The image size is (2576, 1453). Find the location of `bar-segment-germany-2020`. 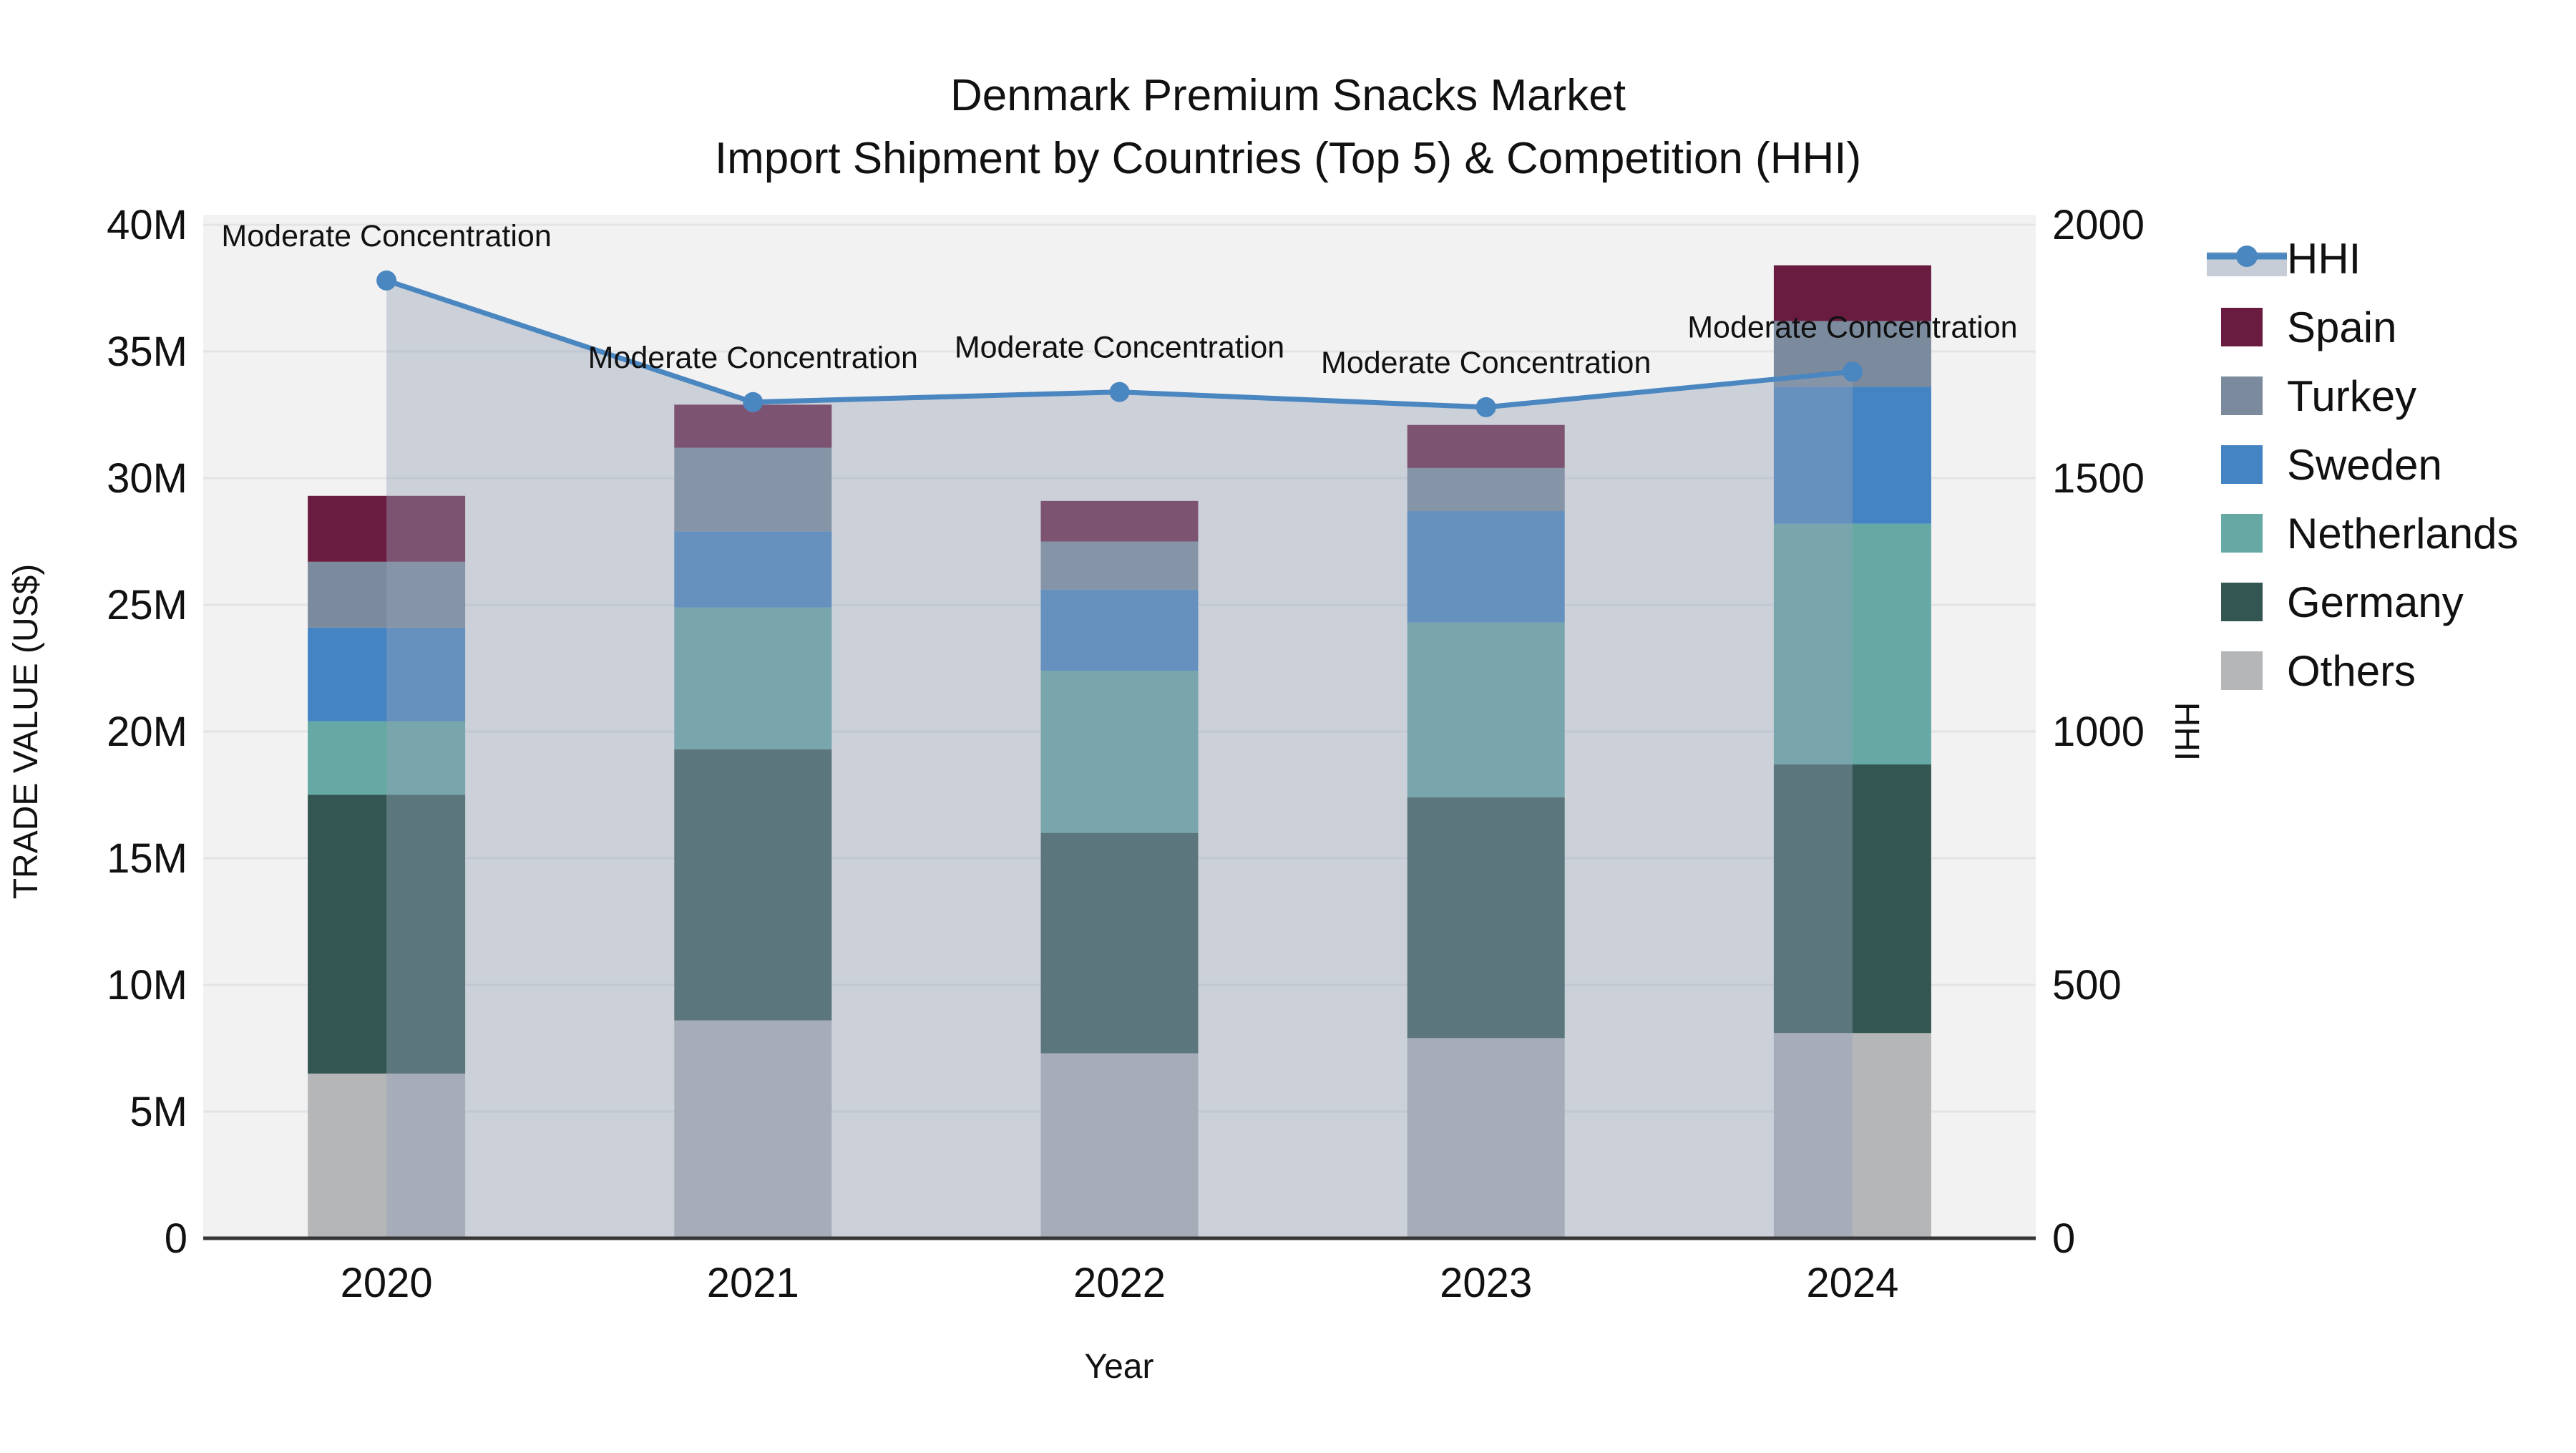

bar-segment-germany-2020 is located at coordinates (387, 934).